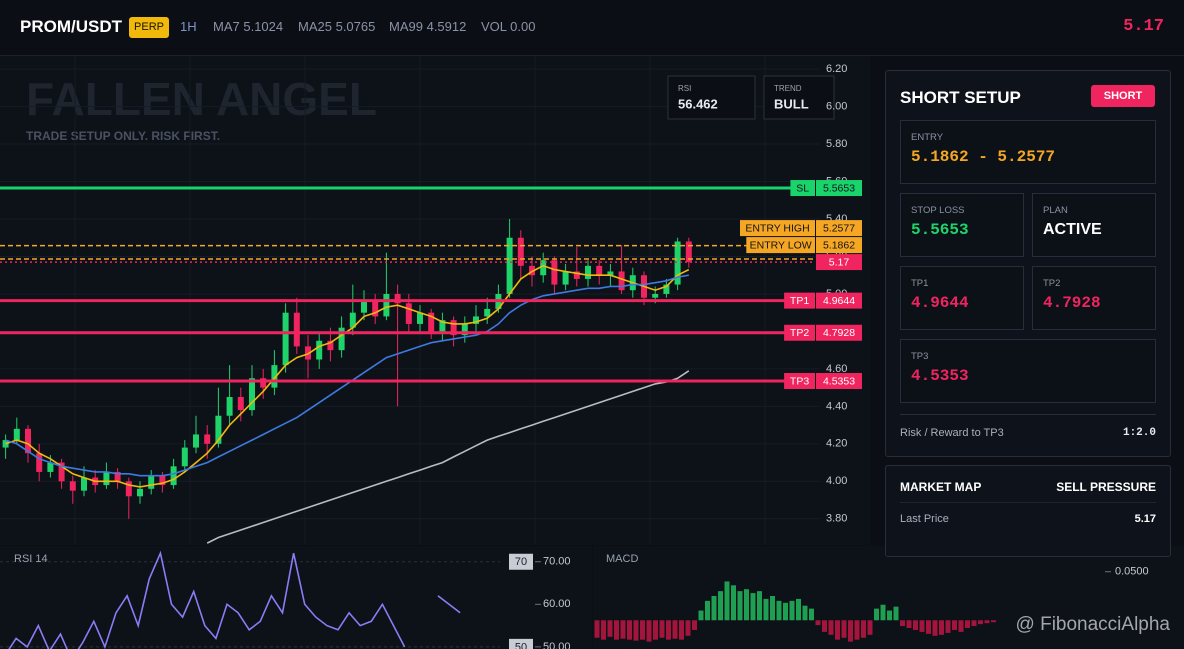 The height and width of the screenshot is (649, 1184). I want to click on stop-loss-box: STOP LOSS 5.5653, so click(962, 225).